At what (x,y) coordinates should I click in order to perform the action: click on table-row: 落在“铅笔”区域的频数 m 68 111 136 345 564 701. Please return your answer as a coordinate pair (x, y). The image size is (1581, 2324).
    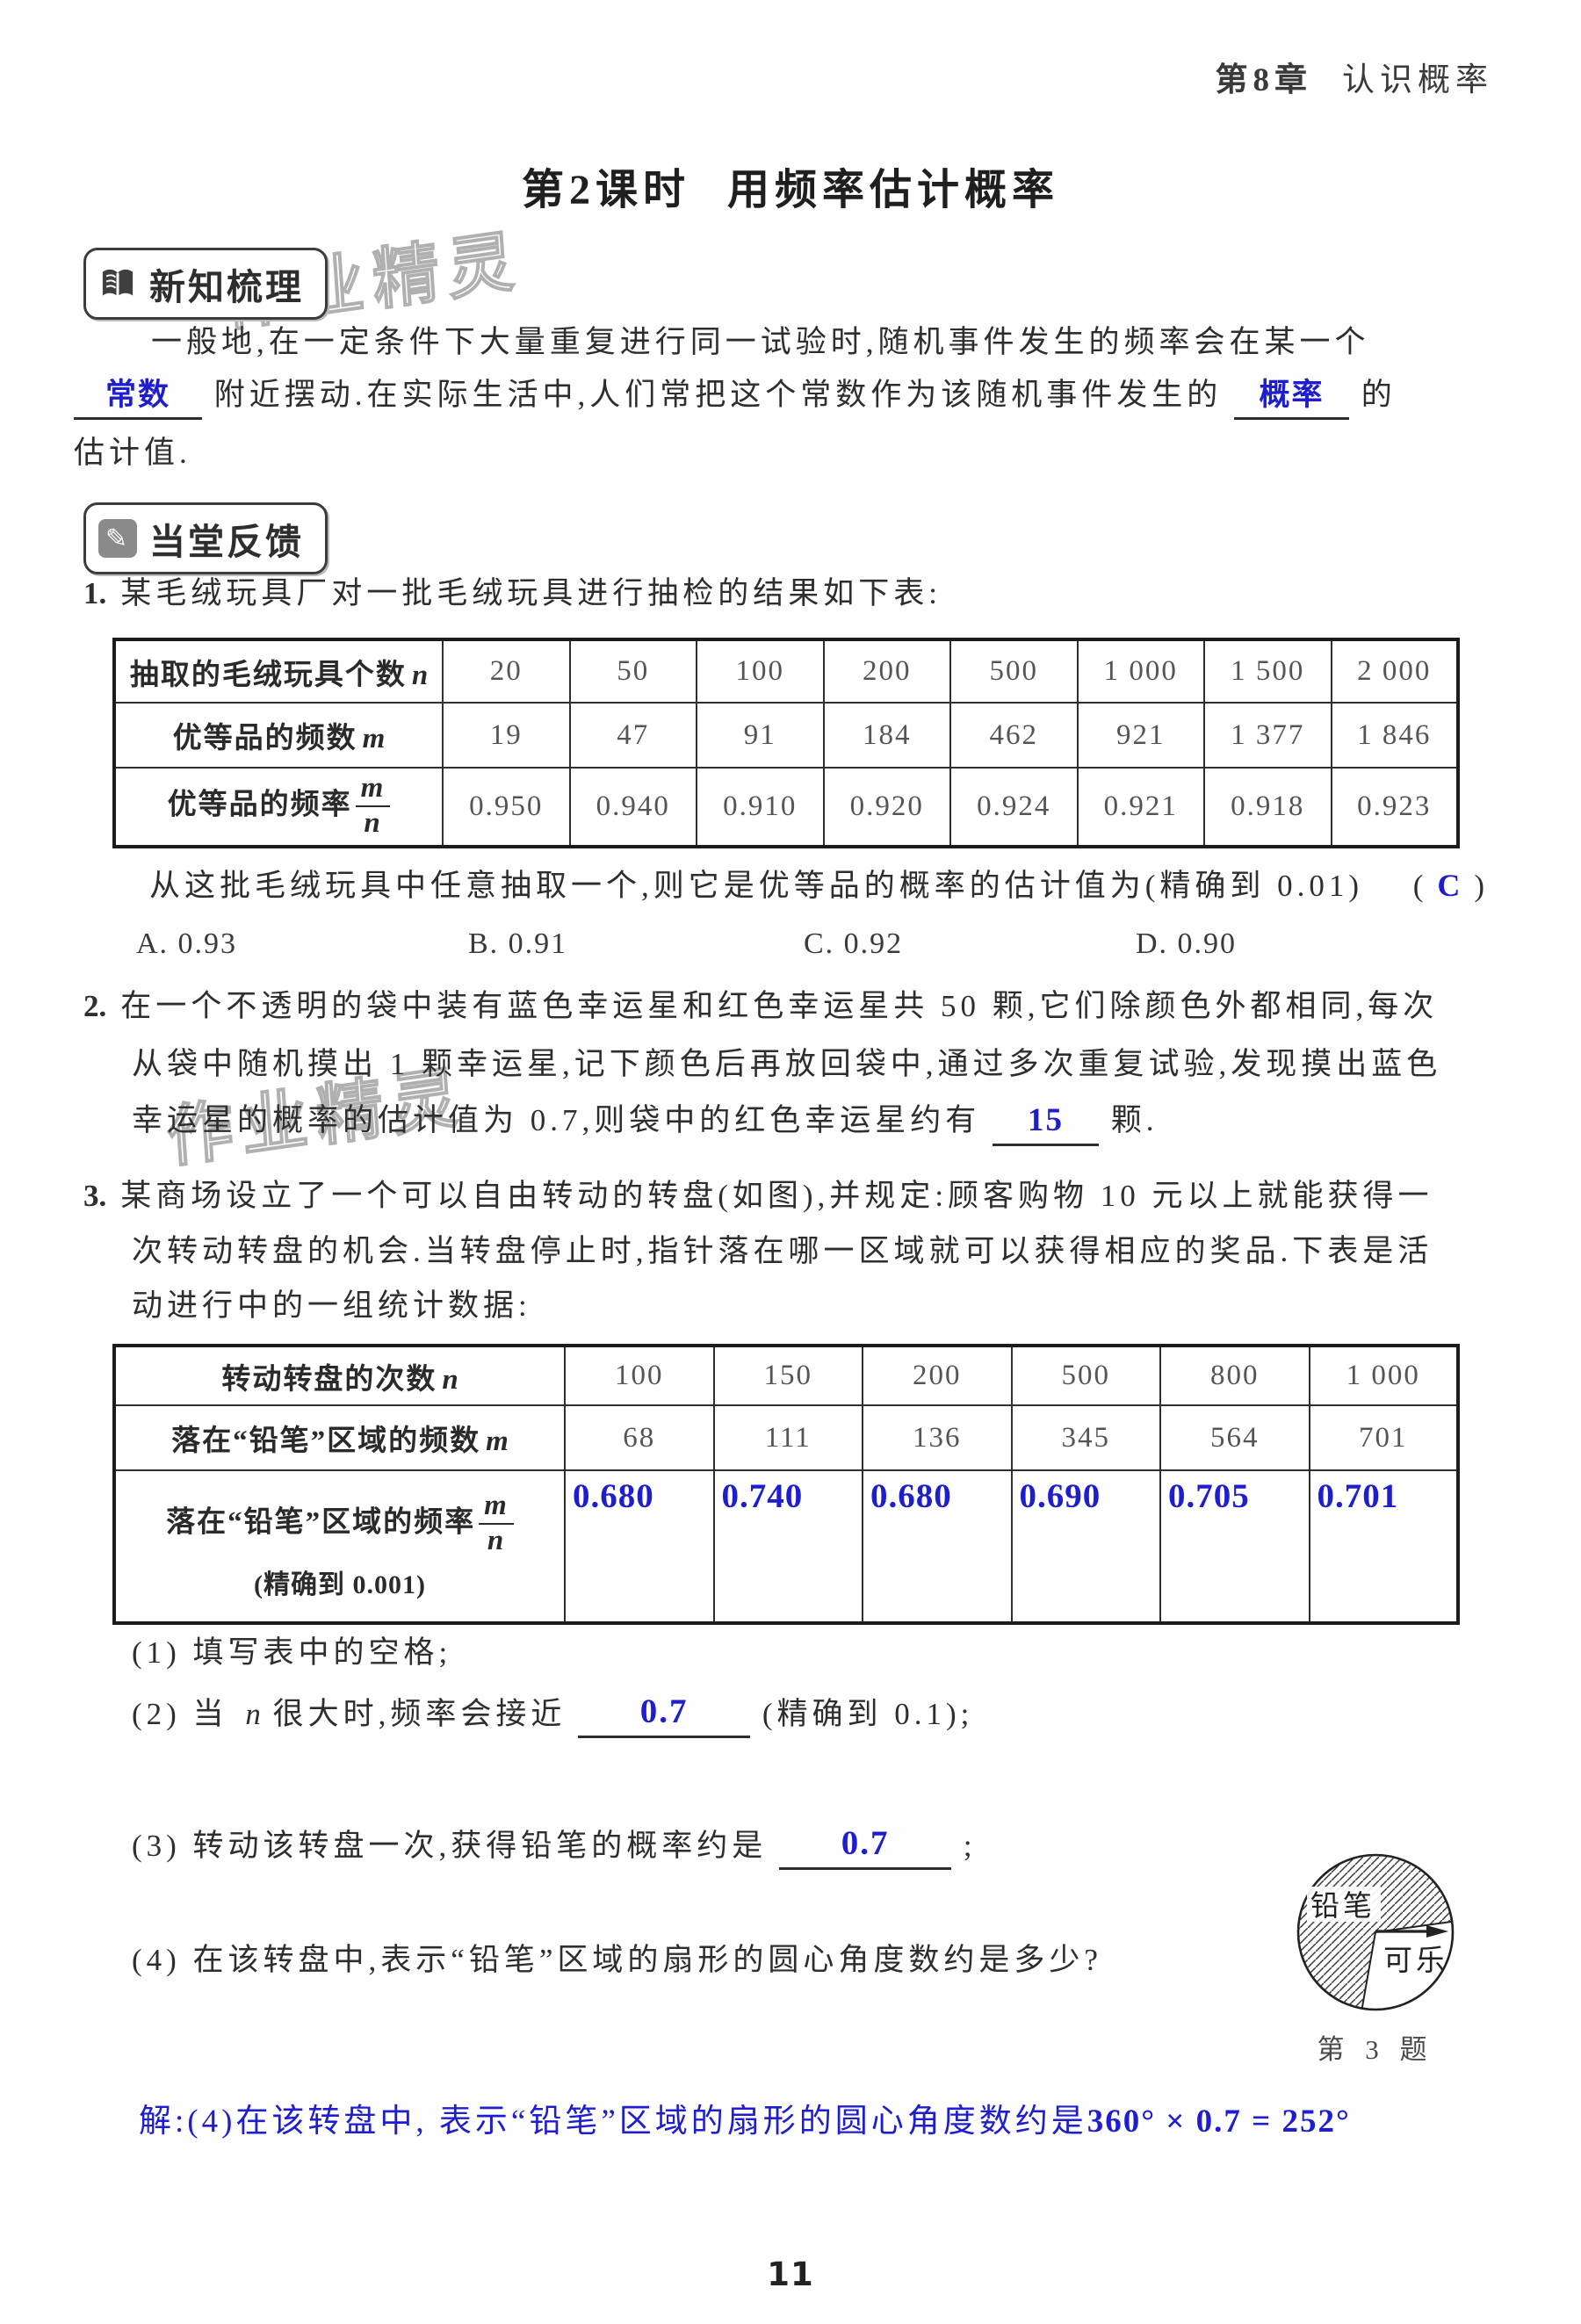
    Looking at the image, I should click on (786, 1437).